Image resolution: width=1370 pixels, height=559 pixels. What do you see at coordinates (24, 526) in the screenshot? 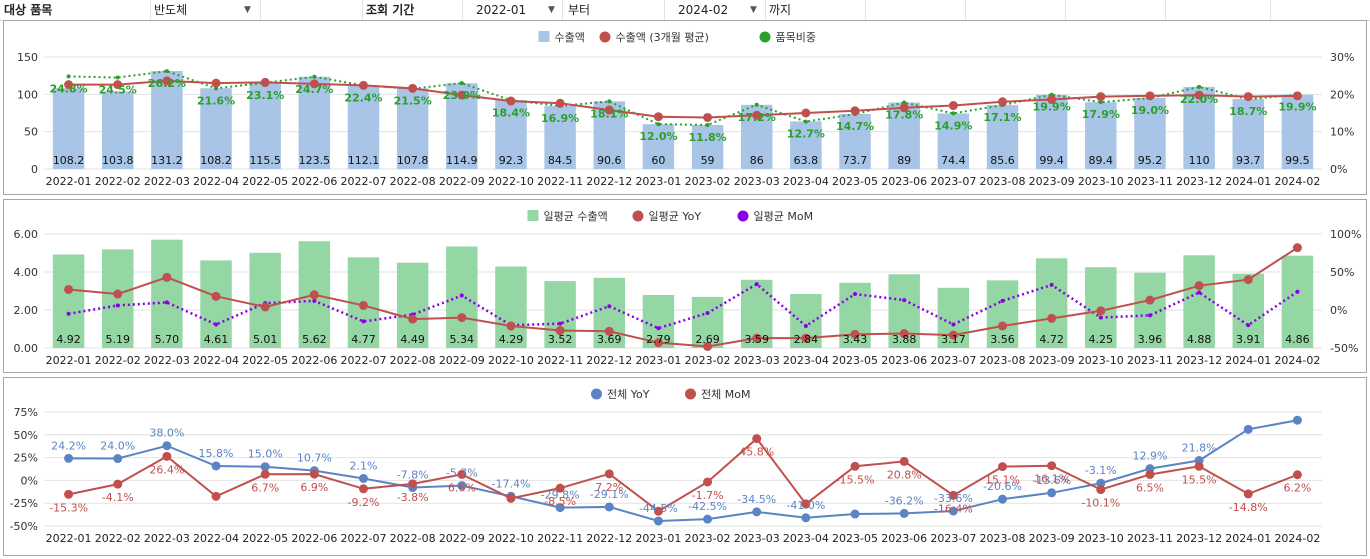
I see `y-left-tick-label: -50%` at bounding box center [24, 526].